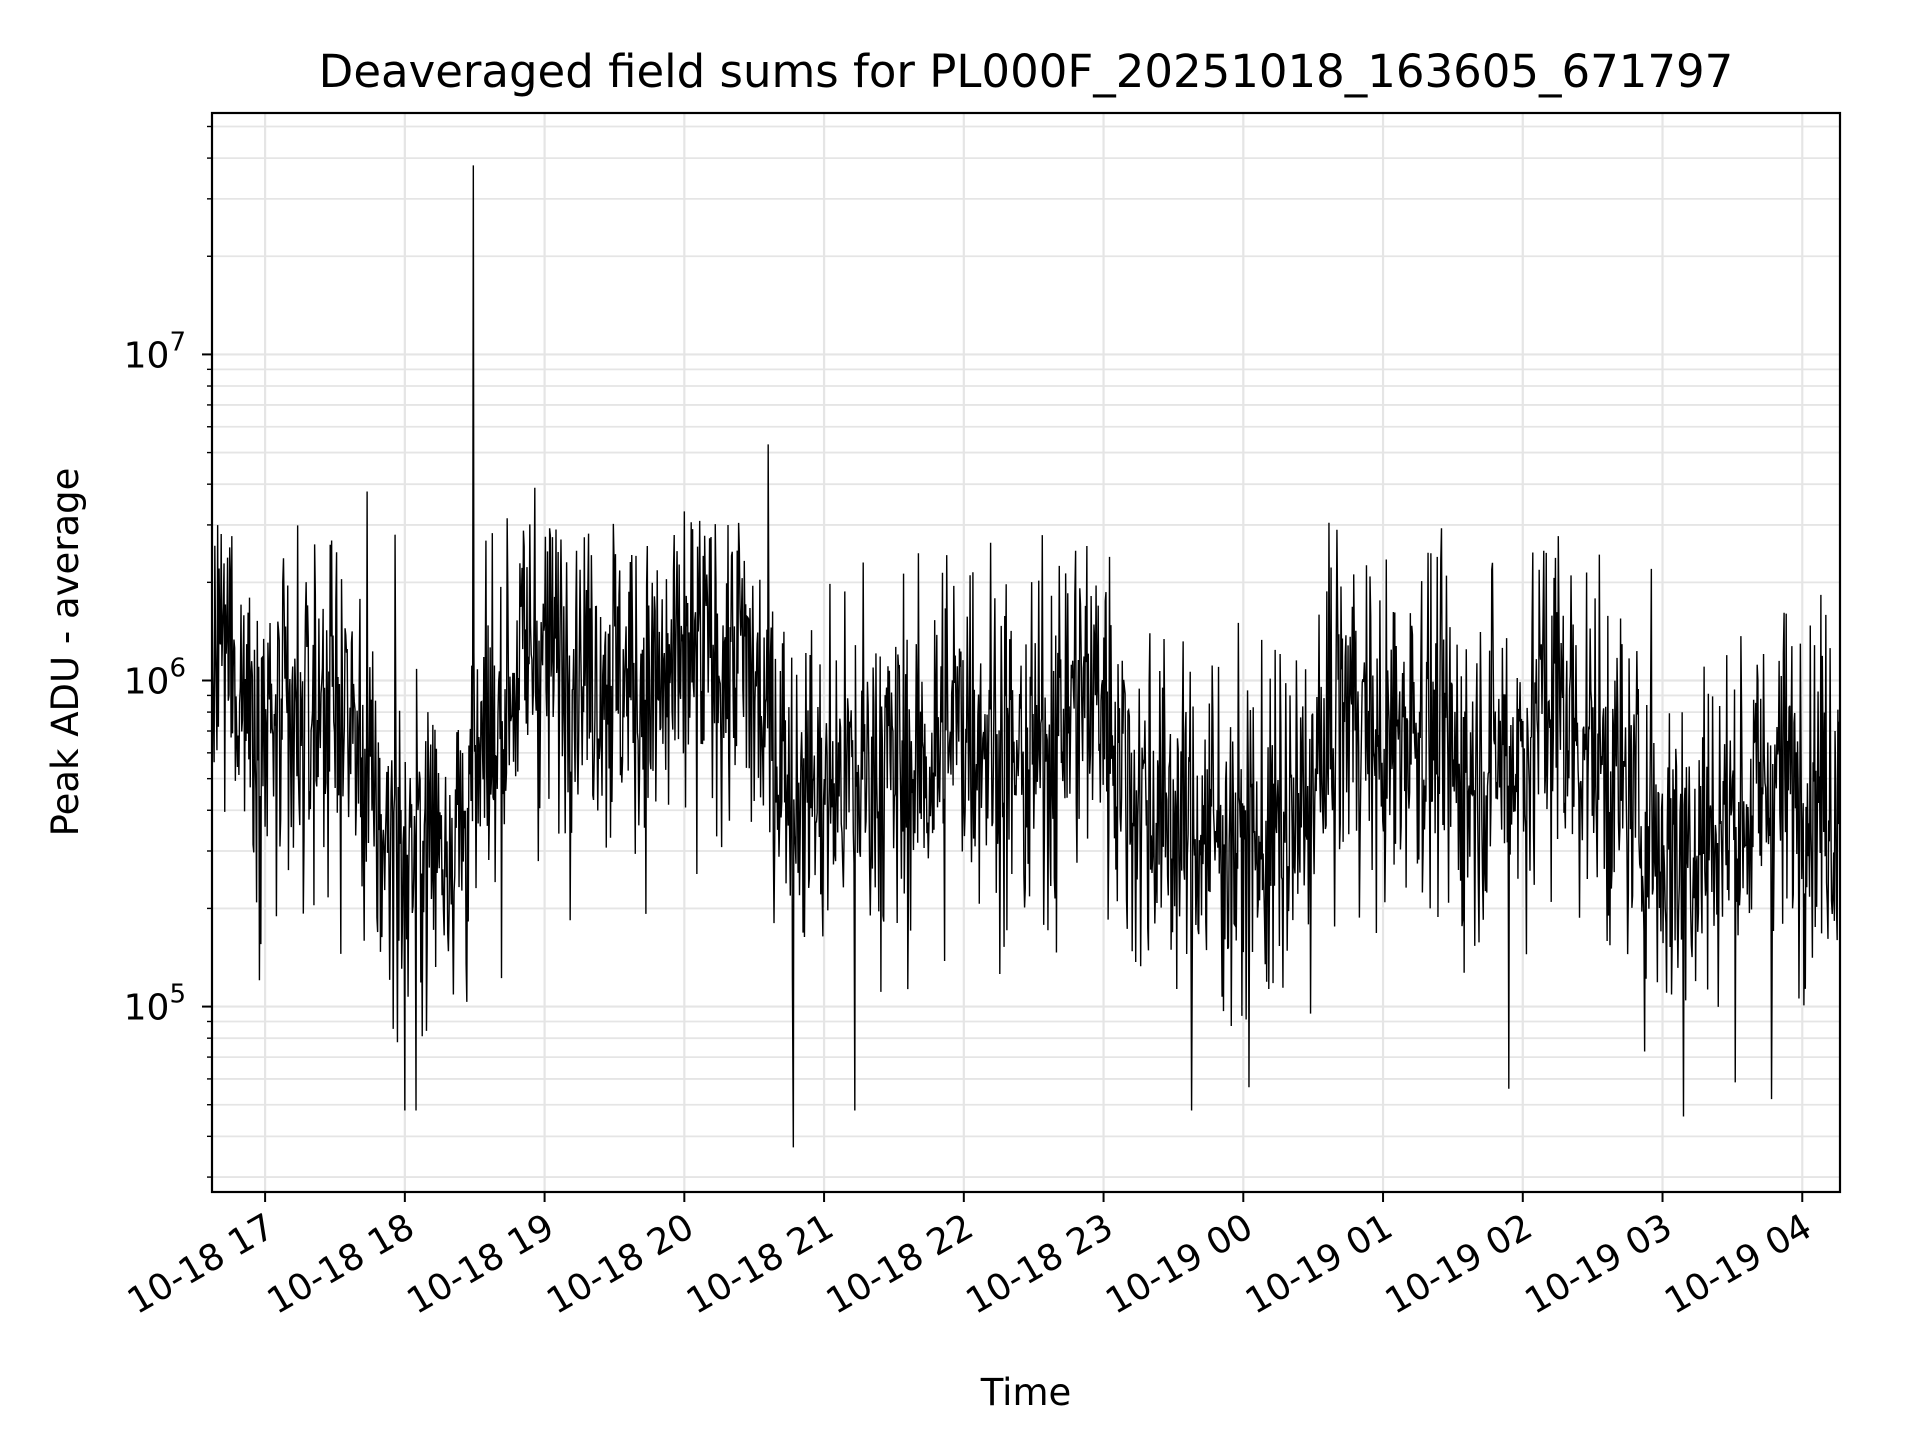  I want to click on y-axis: 10⁵ 10⁶ 10⁷, so click(168, 651).